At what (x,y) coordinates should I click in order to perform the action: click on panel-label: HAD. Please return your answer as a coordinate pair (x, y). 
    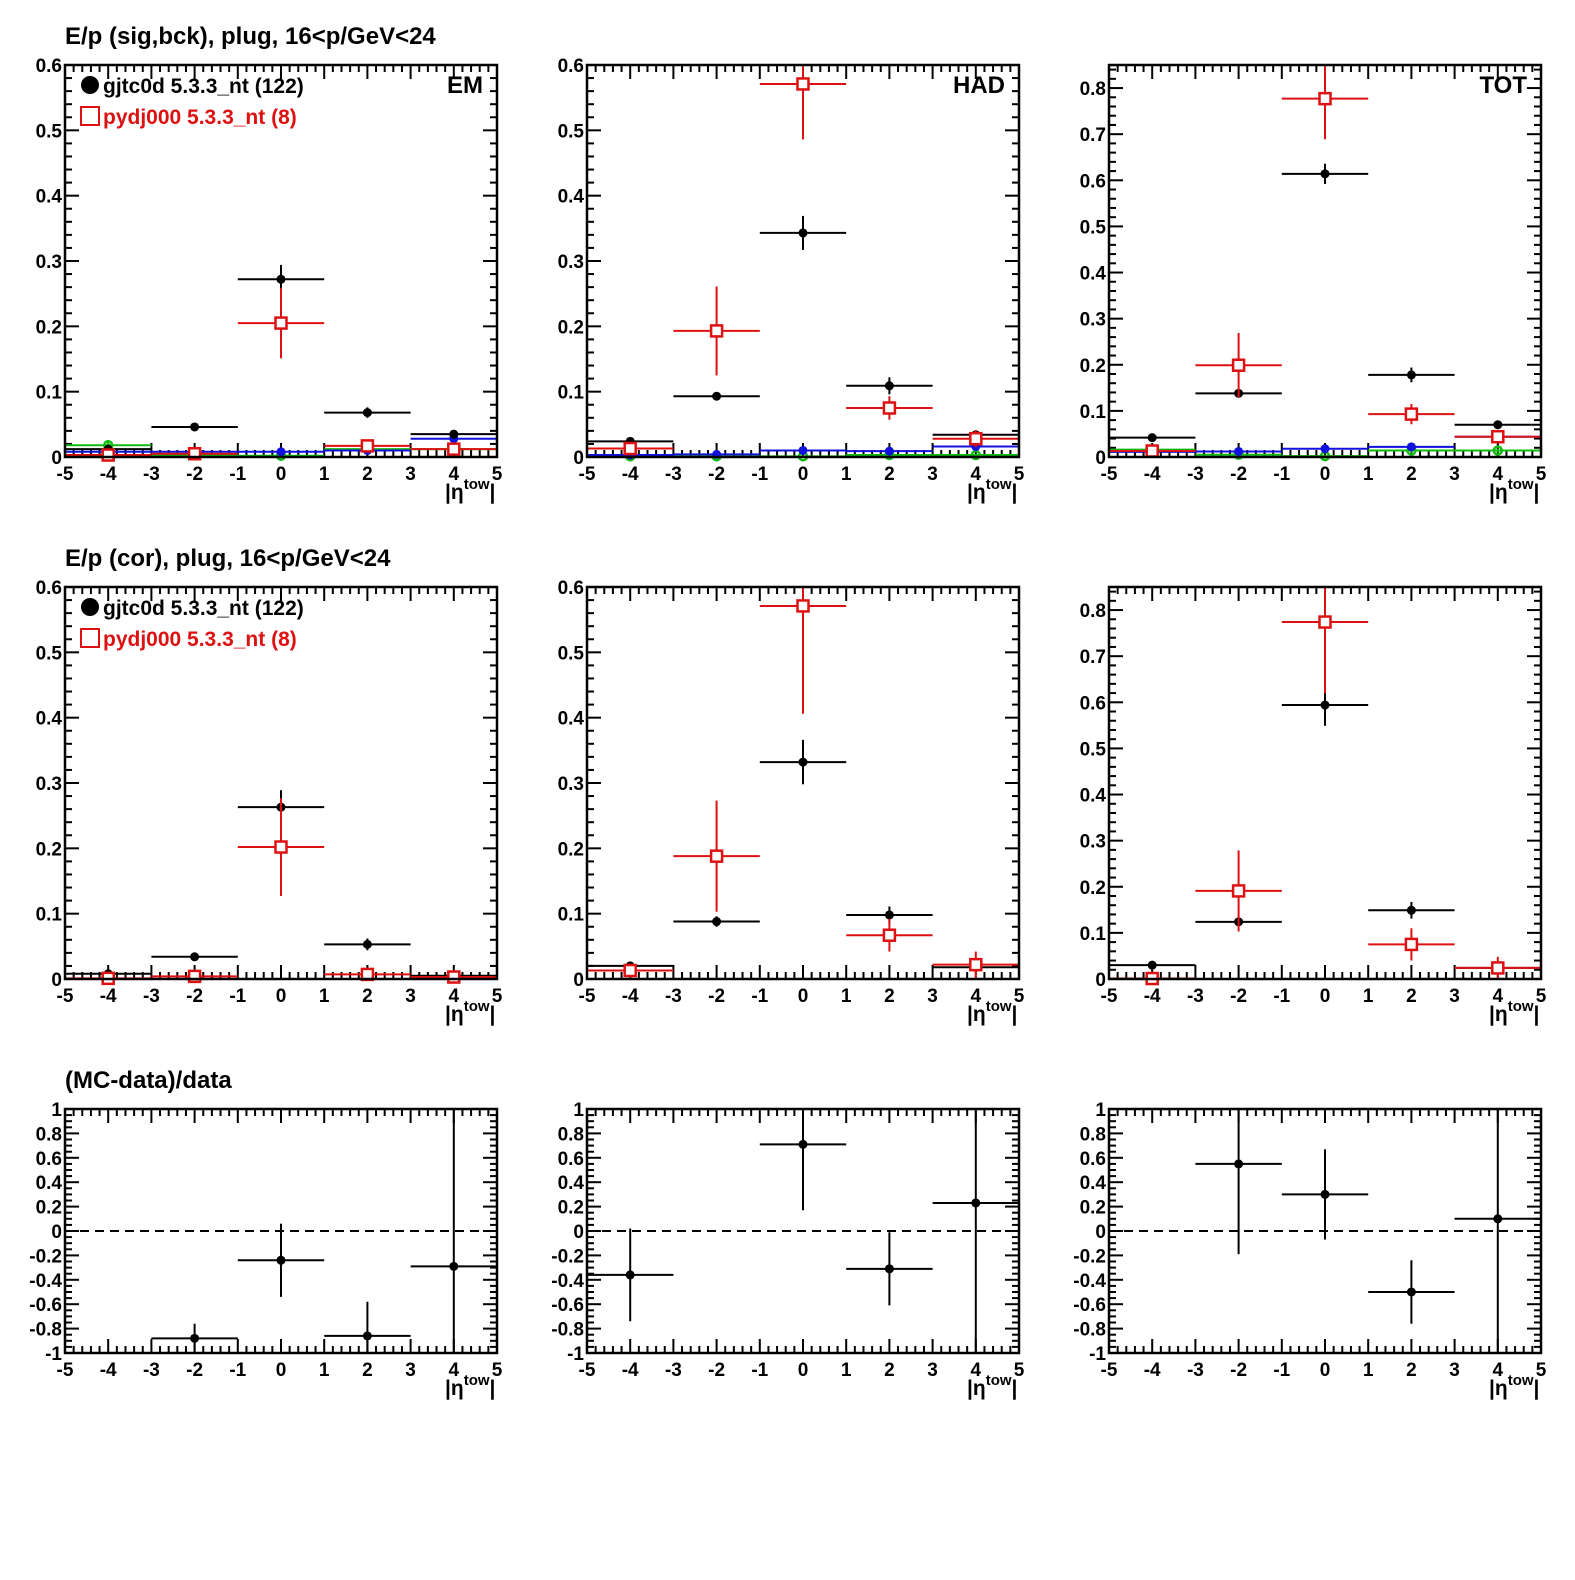
    Looking at the image, I should click on (979, 85).